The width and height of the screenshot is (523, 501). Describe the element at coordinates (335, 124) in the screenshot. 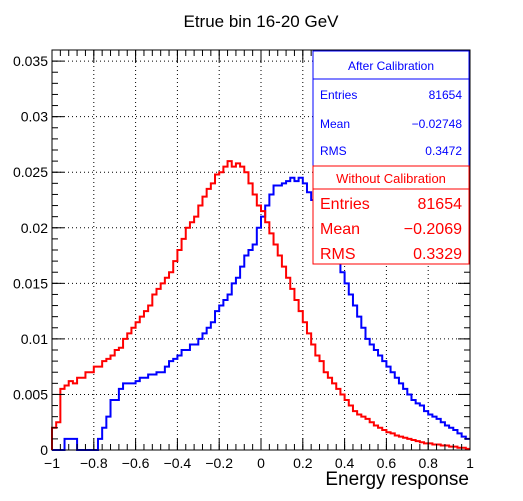

I see `stats-after-mean-label: Mean` at that location.